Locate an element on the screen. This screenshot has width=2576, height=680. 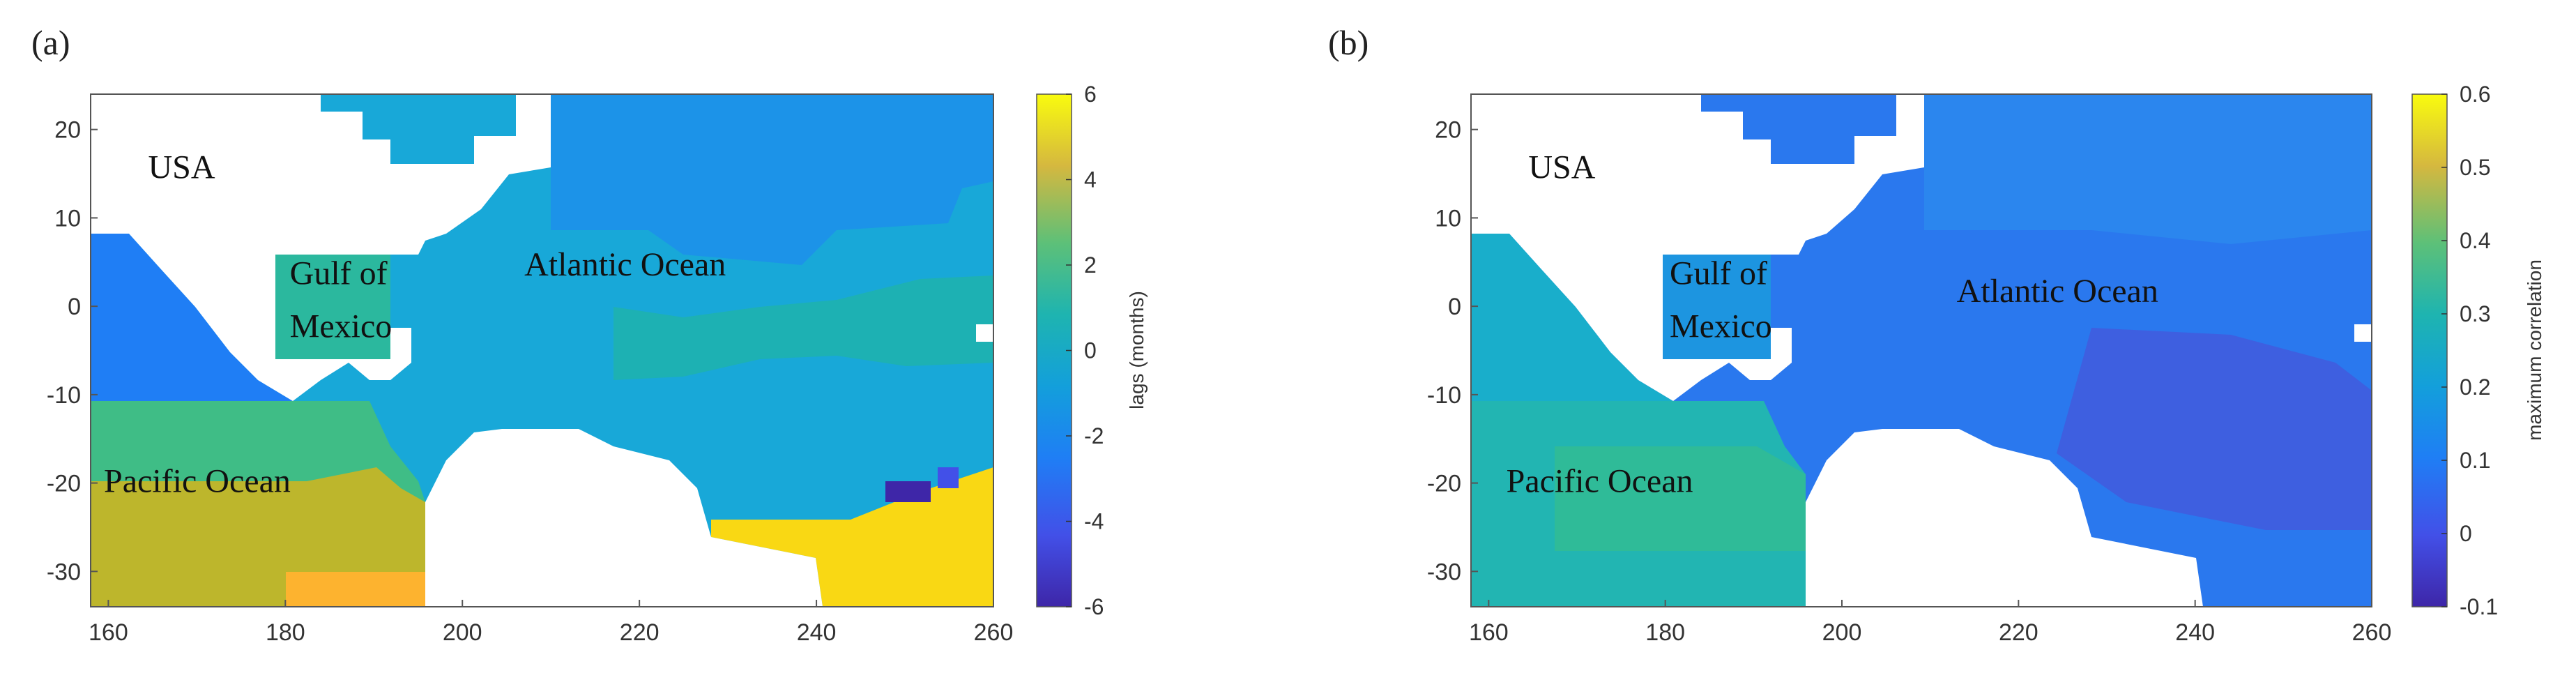
panel-b-colorbar is located at coordinates (2430, 350).